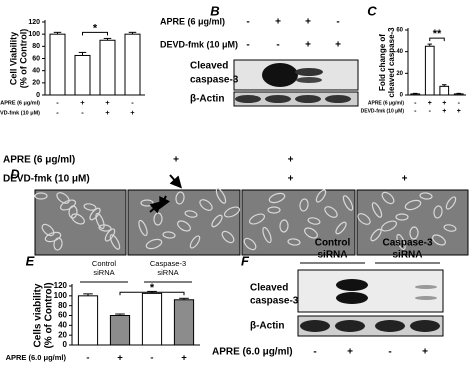 The height and width of the screenshot is (373, 474). I want to click on label: E, so click(30, 260).